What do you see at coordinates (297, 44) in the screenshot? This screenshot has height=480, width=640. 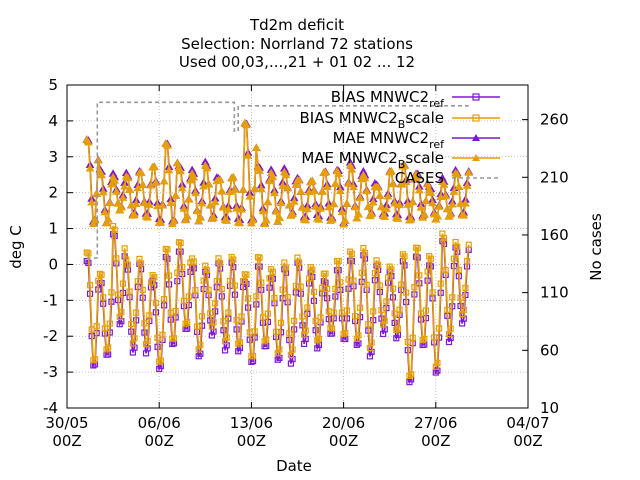 I see `chart-title-line-2: Selection: Norrland 72 stations` at bounding box center [297, 44].